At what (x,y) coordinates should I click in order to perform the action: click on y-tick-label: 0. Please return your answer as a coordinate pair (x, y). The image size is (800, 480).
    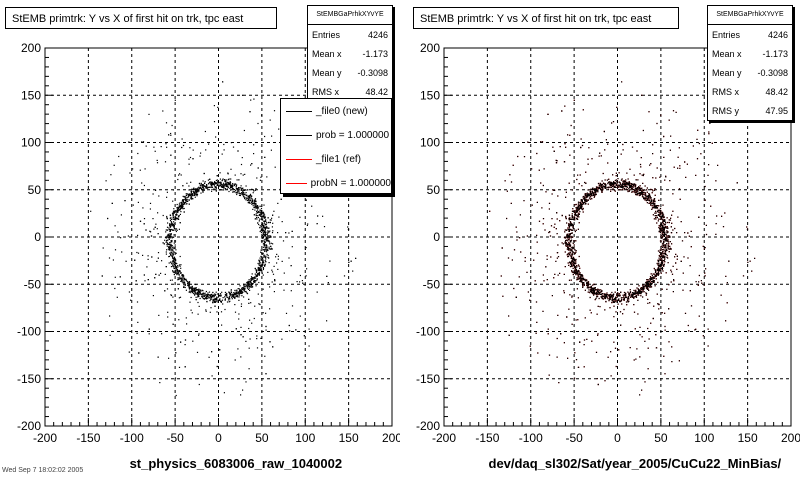
    Looking at the image, I should click on (37, 237).